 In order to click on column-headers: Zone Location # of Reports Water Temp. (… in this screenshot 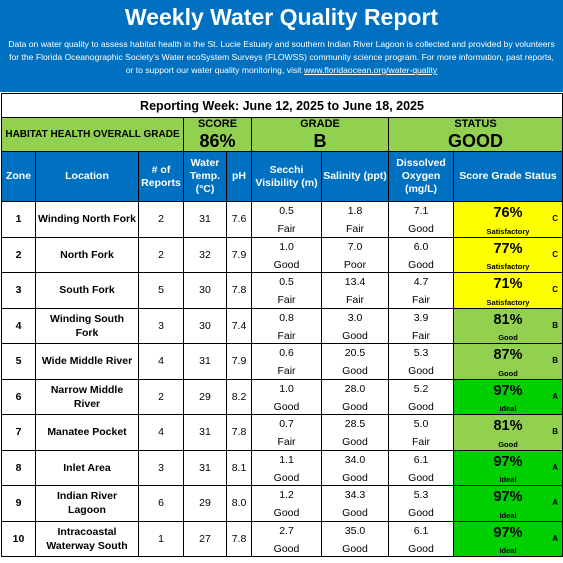, I will do `click(282, 176)`.